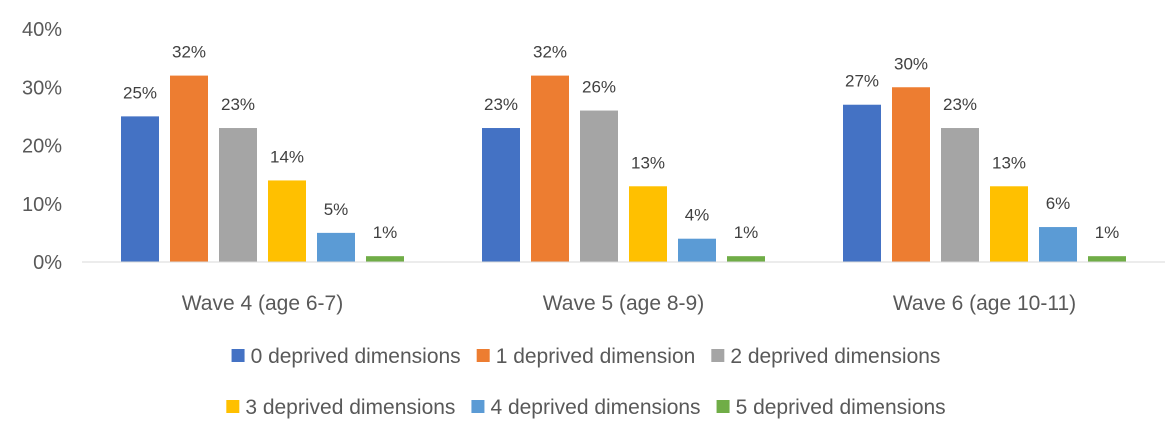  I want to click on legend-item: 5 deprived dimensions, so click(831, 407).